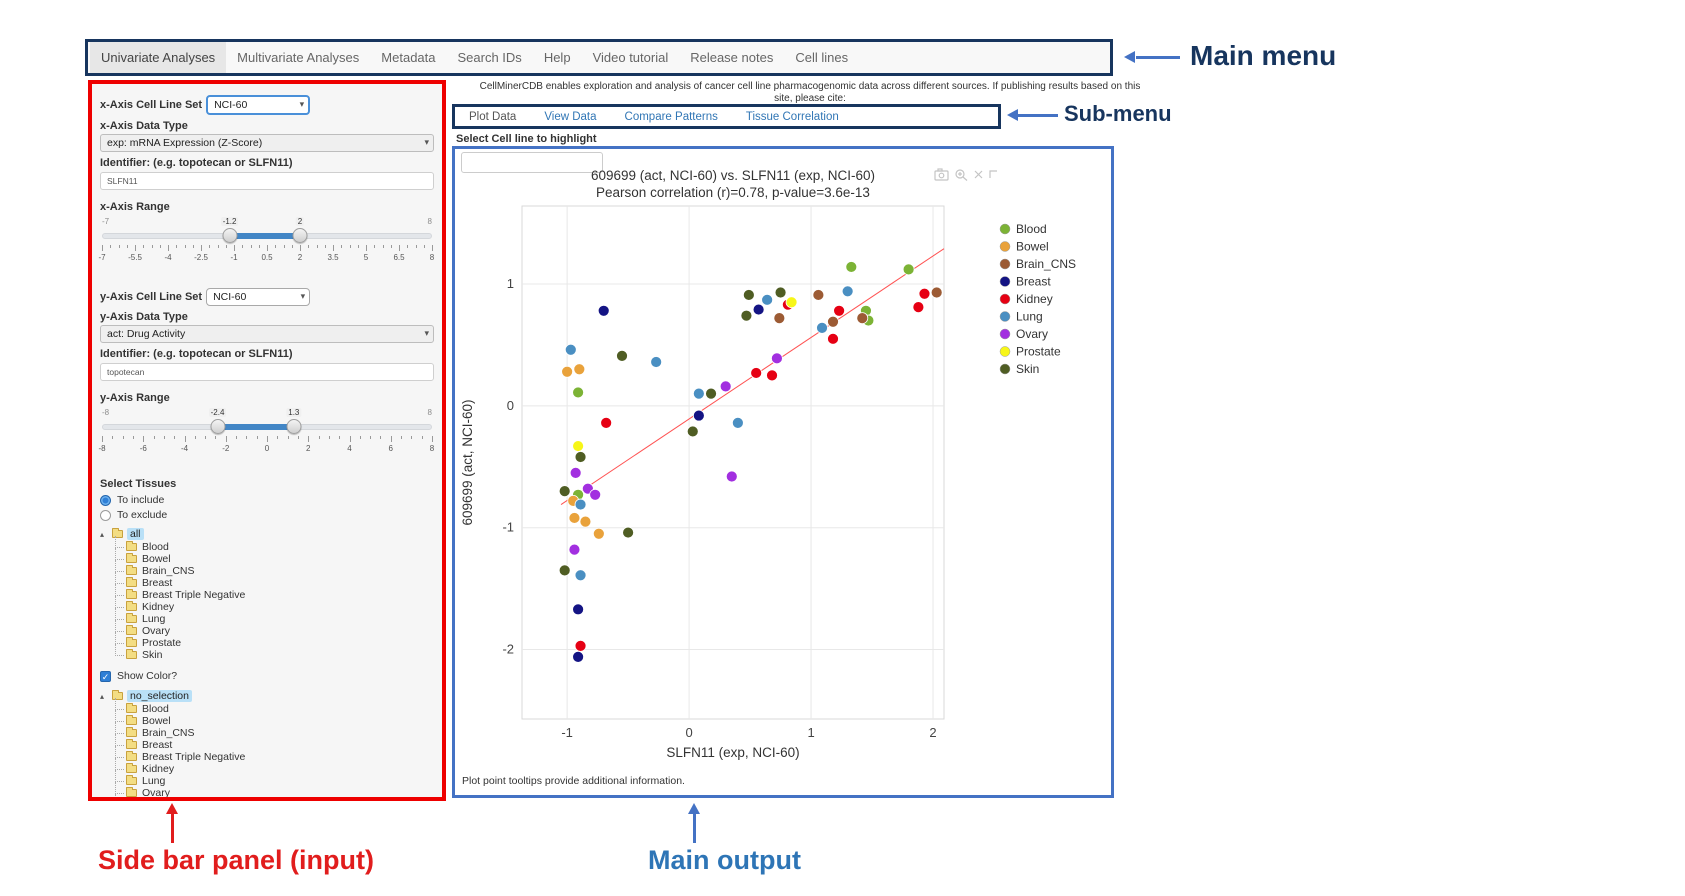 This screenshot has height=896, width=1685. Describe the element at coordinates (273, 789) in the screenshot. I see `selection-tree-node-ovary: Ovary` at that location.